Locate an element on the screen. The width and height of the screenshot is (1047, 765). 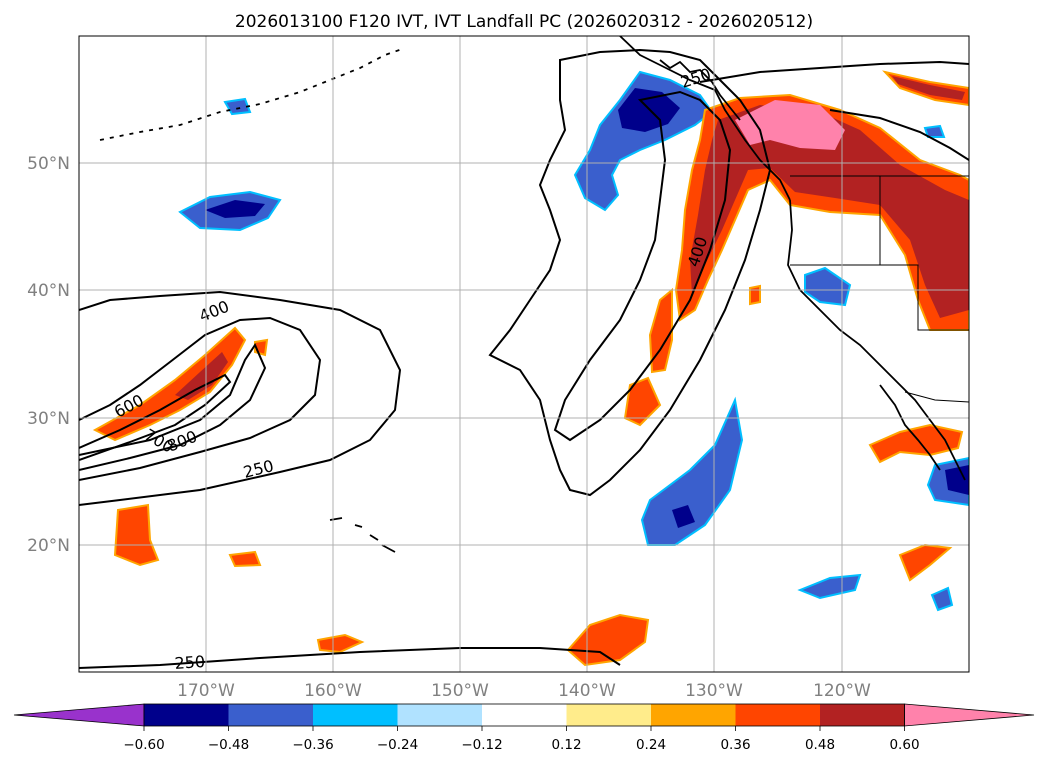
positive-region-south-central is located at coordinates (608, 640).